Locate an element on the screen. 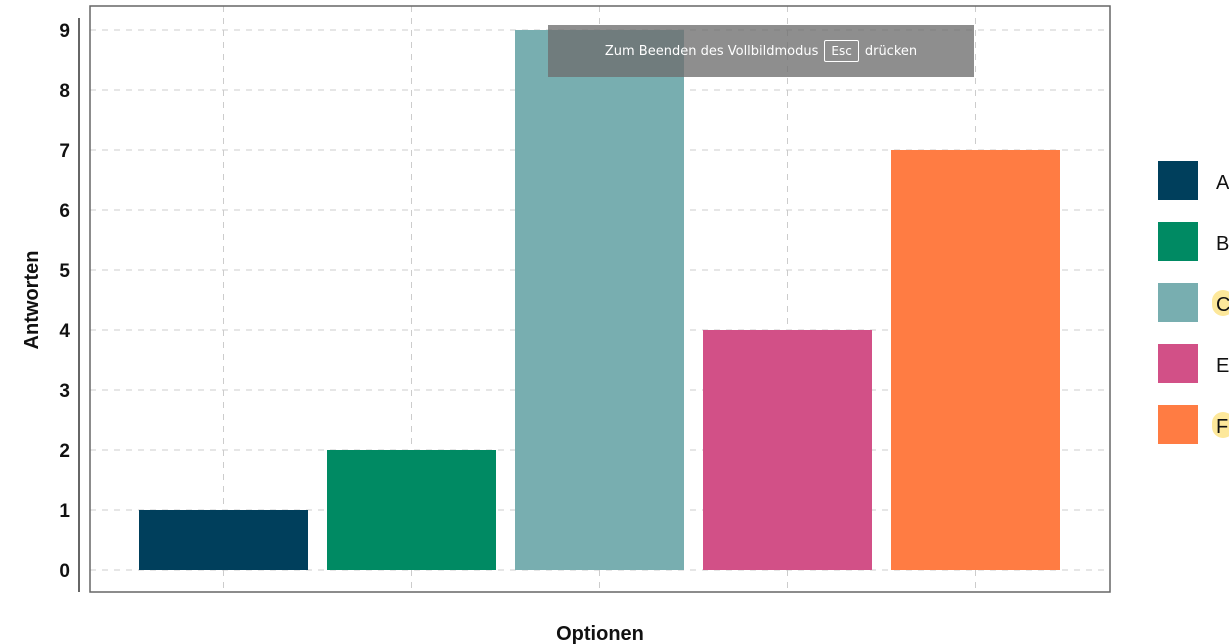 The height and width of the screenshot is (644, 1229). y-tick-label: 0 is located at coordinates (64, 571).